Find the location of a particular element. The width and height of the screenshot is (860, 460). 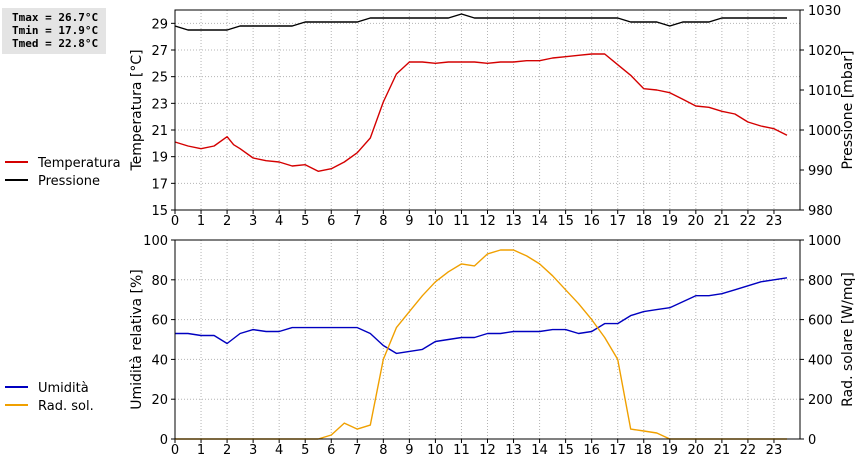

tmed-label: Tmed = 22.8°C is located at coordinates (55, 43).